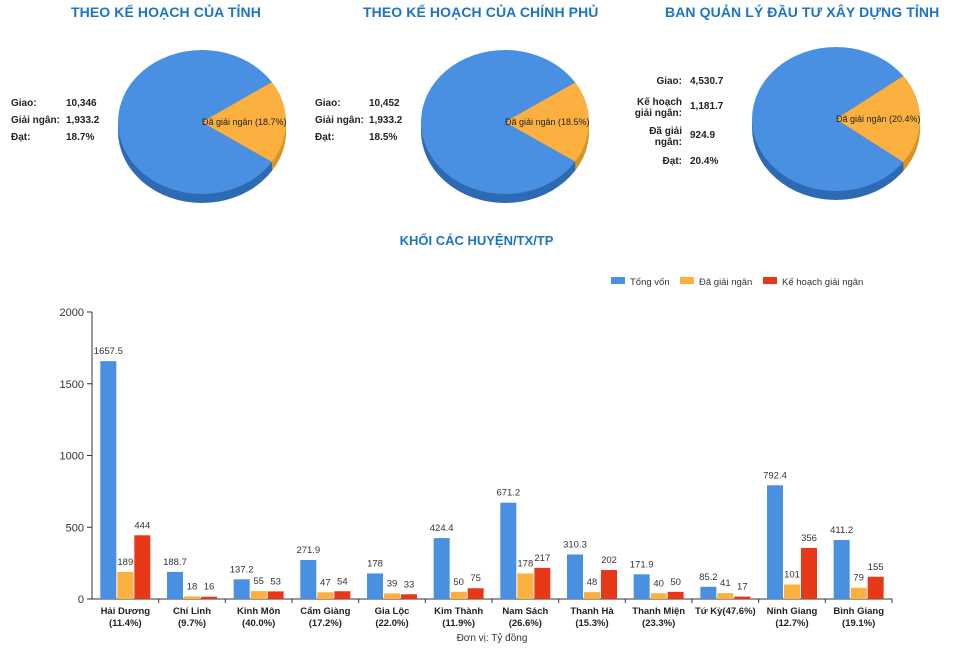  I want to click on bar-value-label: 671.2, so click(508, 493).